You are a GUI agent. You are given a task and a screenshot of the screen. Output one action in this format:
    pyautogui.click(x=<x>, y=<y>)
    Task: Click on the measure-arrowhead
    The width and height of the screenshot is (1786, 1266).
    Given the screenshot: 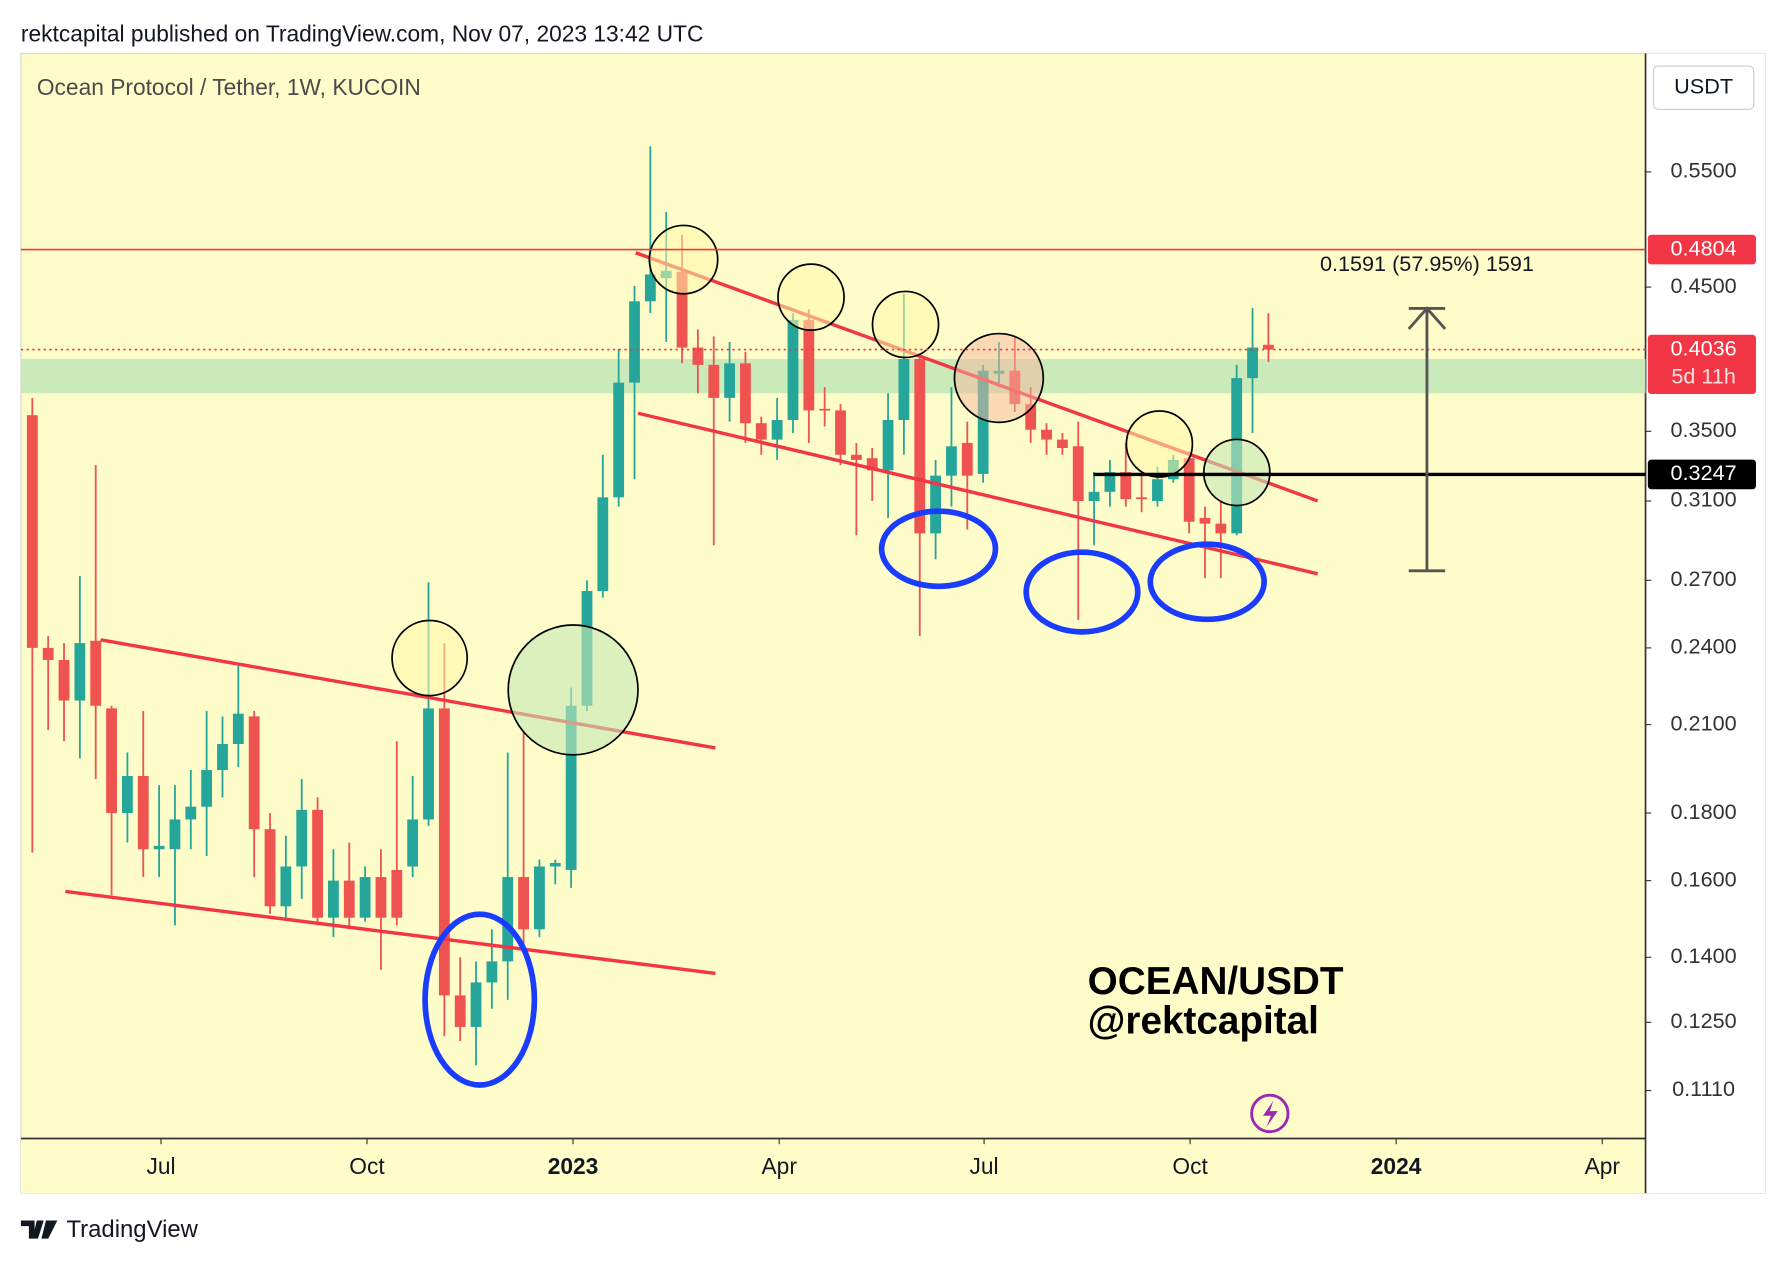 What is the action you would take?
    pyautogui.click(x=1427, y=318)
    